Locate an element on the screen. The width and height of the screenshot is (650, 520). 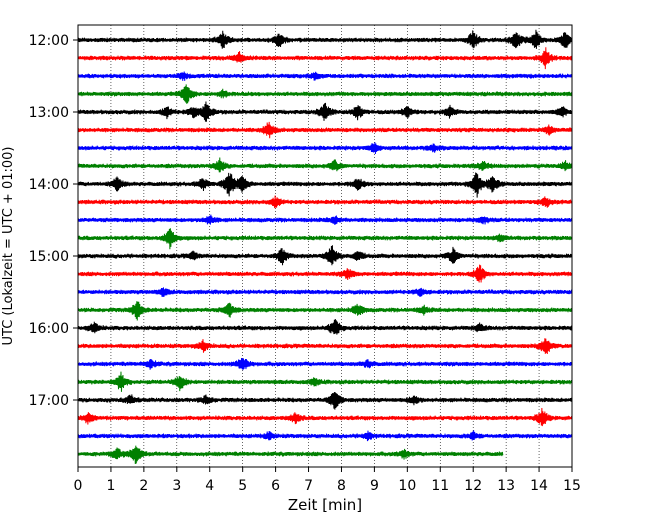
x-tick-label: 0 is located at coordinates (78, 486).